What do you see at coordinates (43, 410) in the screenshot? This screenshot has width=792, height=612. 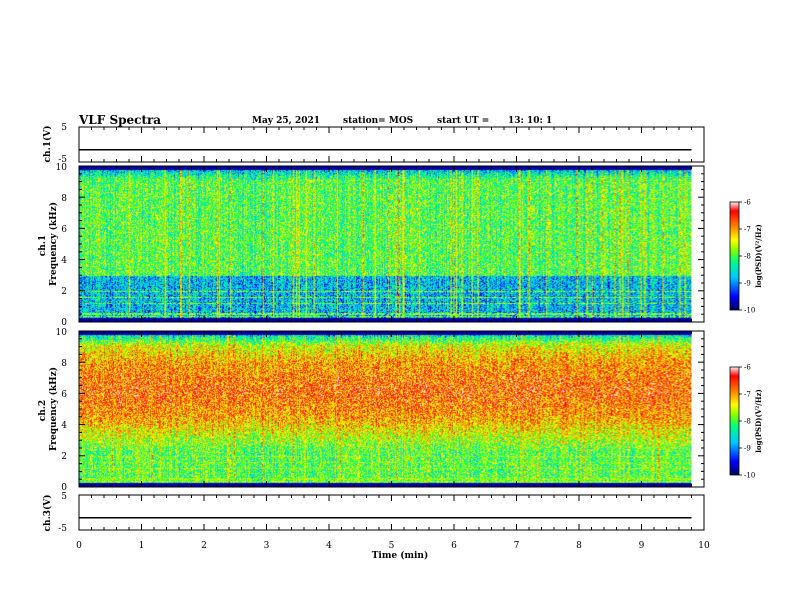 I see `ch2-spectrogram-ylabel-line1: ch.2` at bounding box center [43, 410].